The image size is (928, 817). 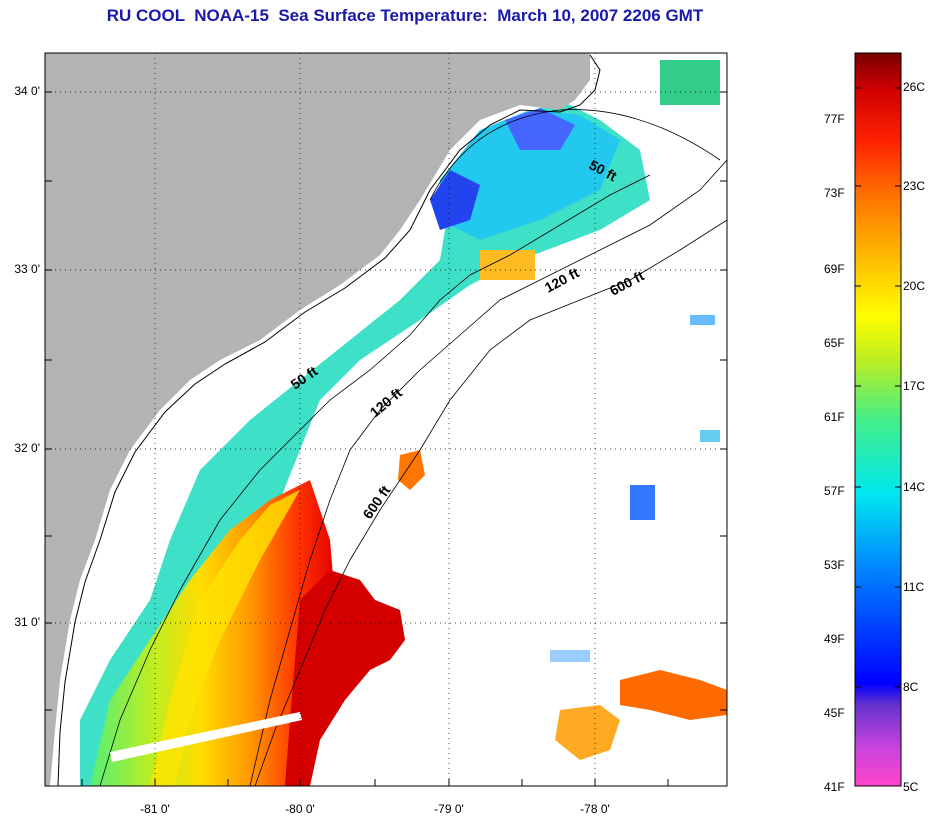 I want to click on colorbar-f-label: 61F, so click(x=834, y=417).